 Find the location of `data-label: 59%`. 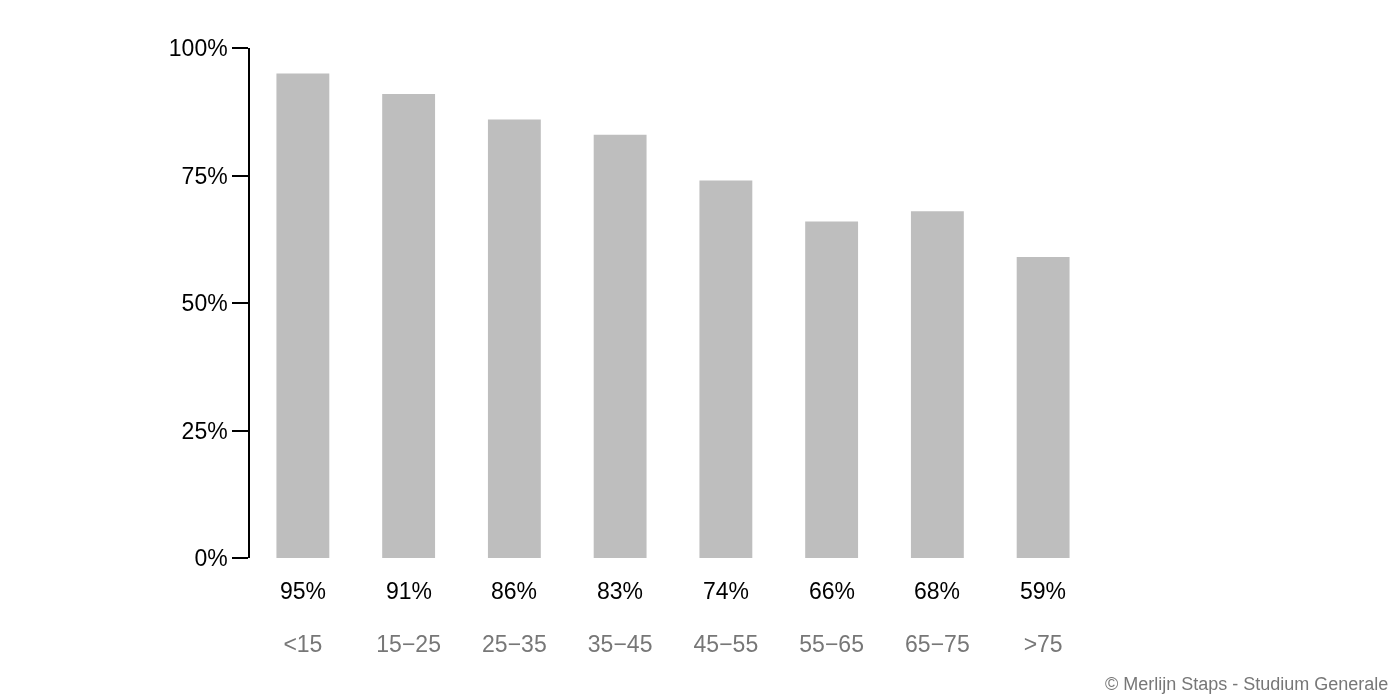

data-label: 59% is located at coordinates (1043, 591).